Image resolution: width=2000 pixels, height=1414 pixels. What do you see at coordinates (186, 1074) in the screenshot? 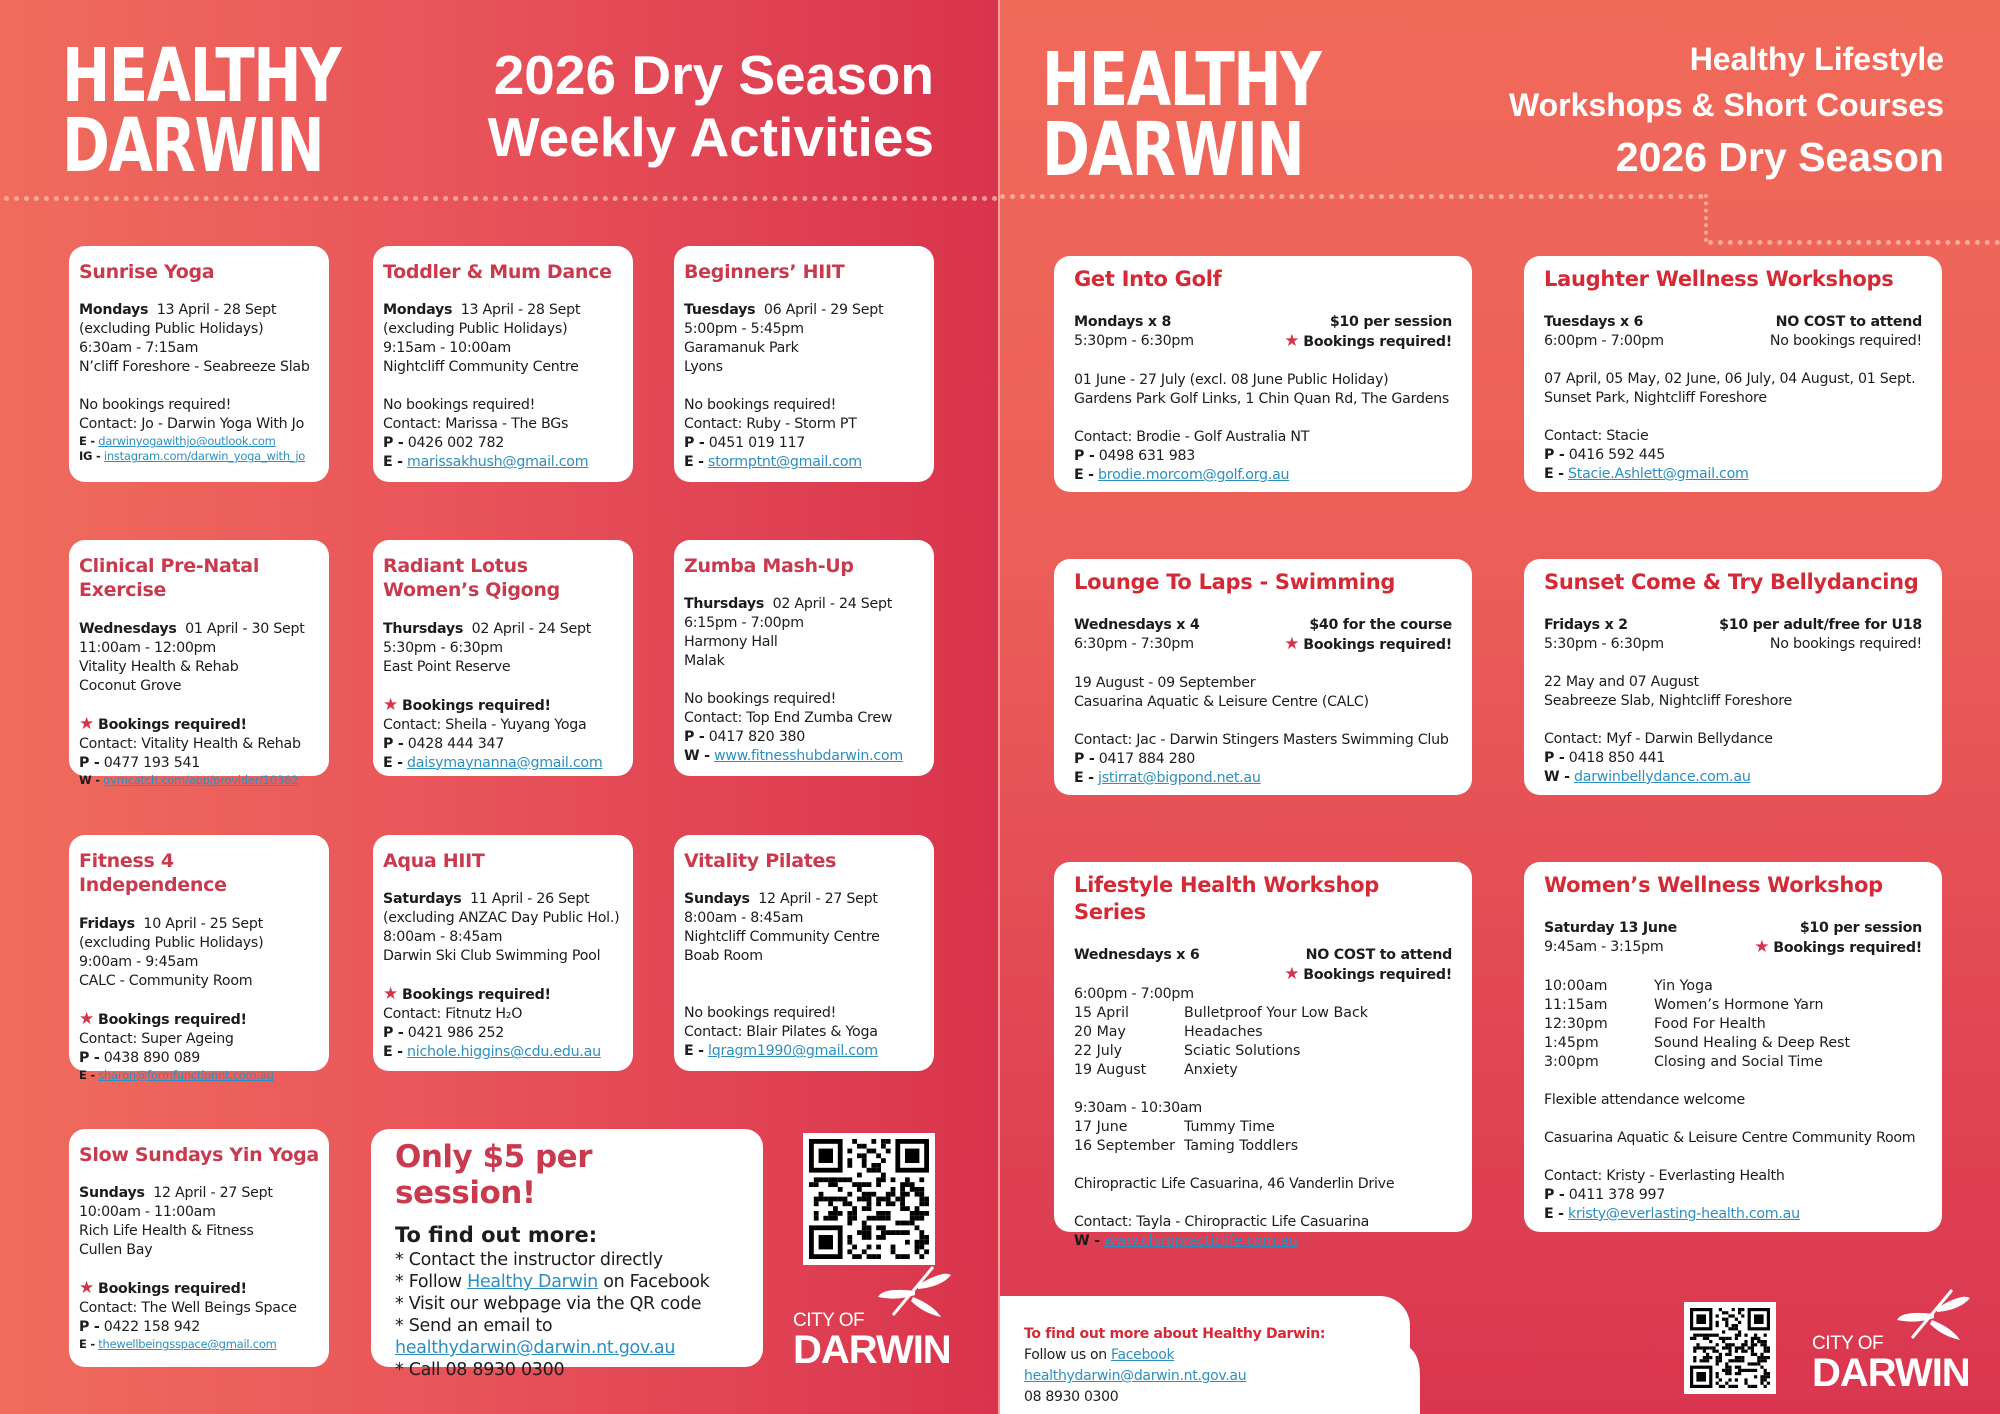
I see `contact-link: sharon@formfunctionnt.com.au` at bounding box center [186, 1074].